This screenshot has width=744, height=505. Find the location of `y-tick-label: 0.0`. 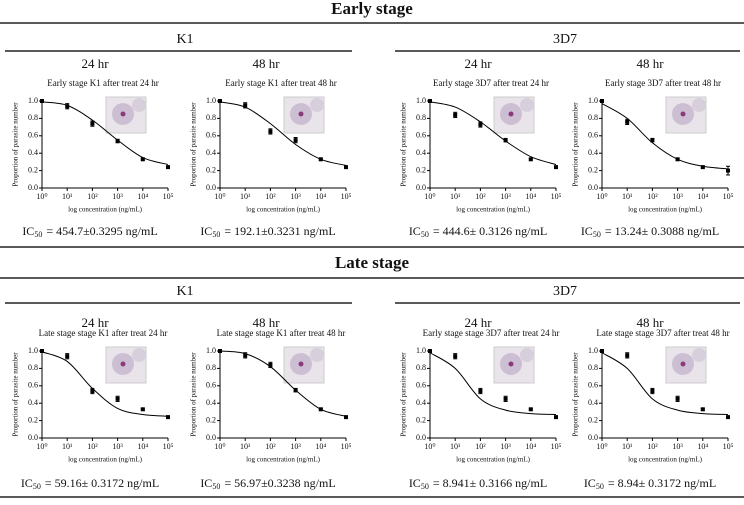

y-tick-label: 0.0 is located at coordinates (211, 437).